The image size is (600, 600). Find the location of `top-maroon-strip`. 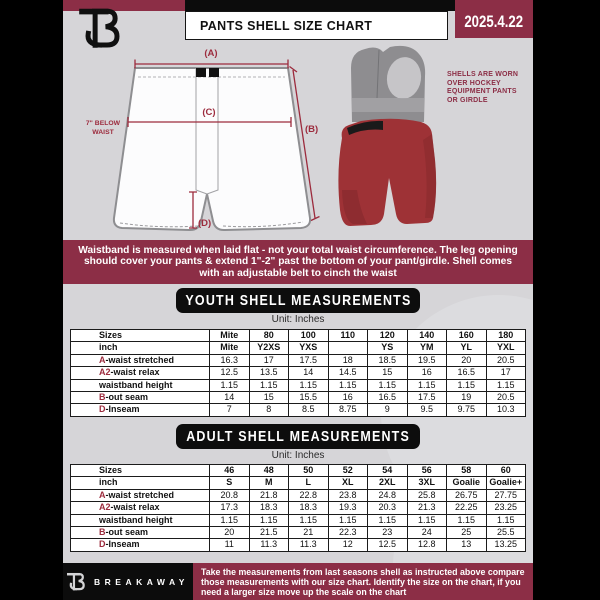

top-maroon-strip is located at coordinates (124, 5).